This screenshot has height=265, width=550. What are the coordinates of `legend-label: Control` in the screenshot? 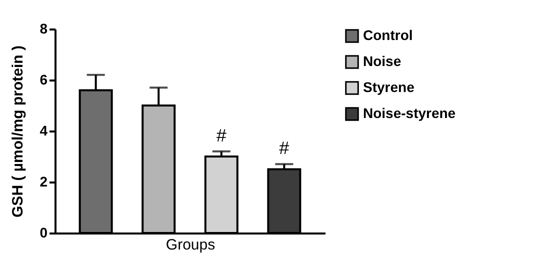 It's located at (388, 35).